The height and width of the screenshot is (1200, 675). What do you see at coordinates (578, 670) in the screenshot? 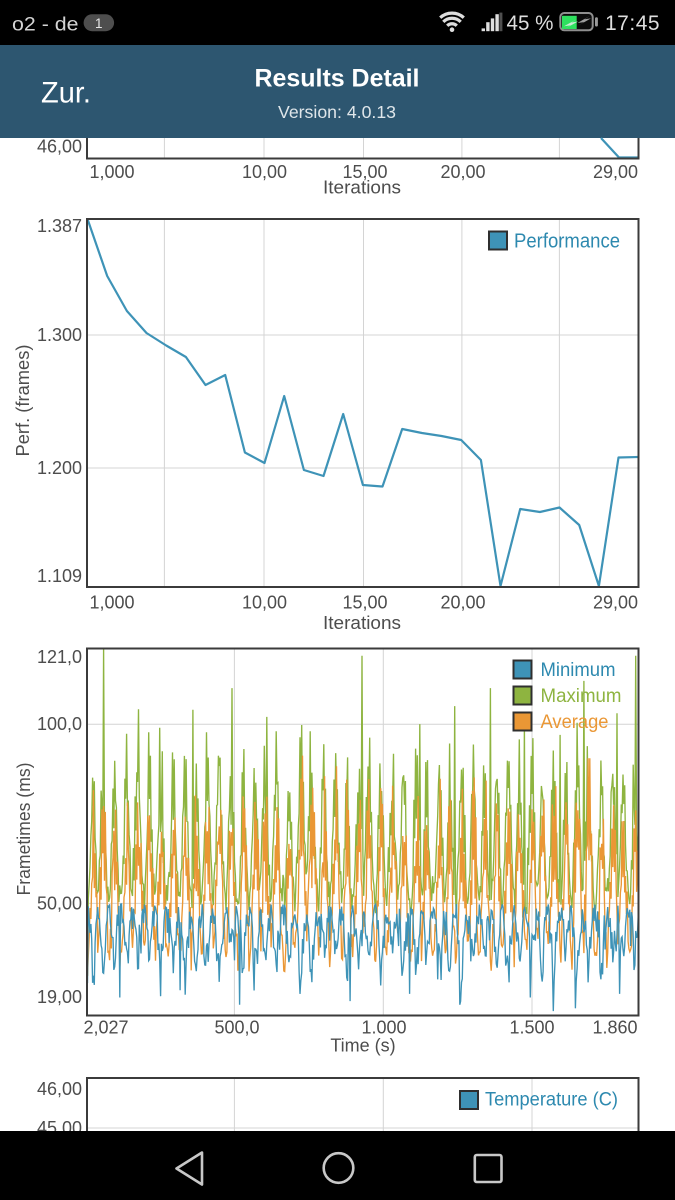
I see `svg-text: Minimum` at bounding box center [578, 670].